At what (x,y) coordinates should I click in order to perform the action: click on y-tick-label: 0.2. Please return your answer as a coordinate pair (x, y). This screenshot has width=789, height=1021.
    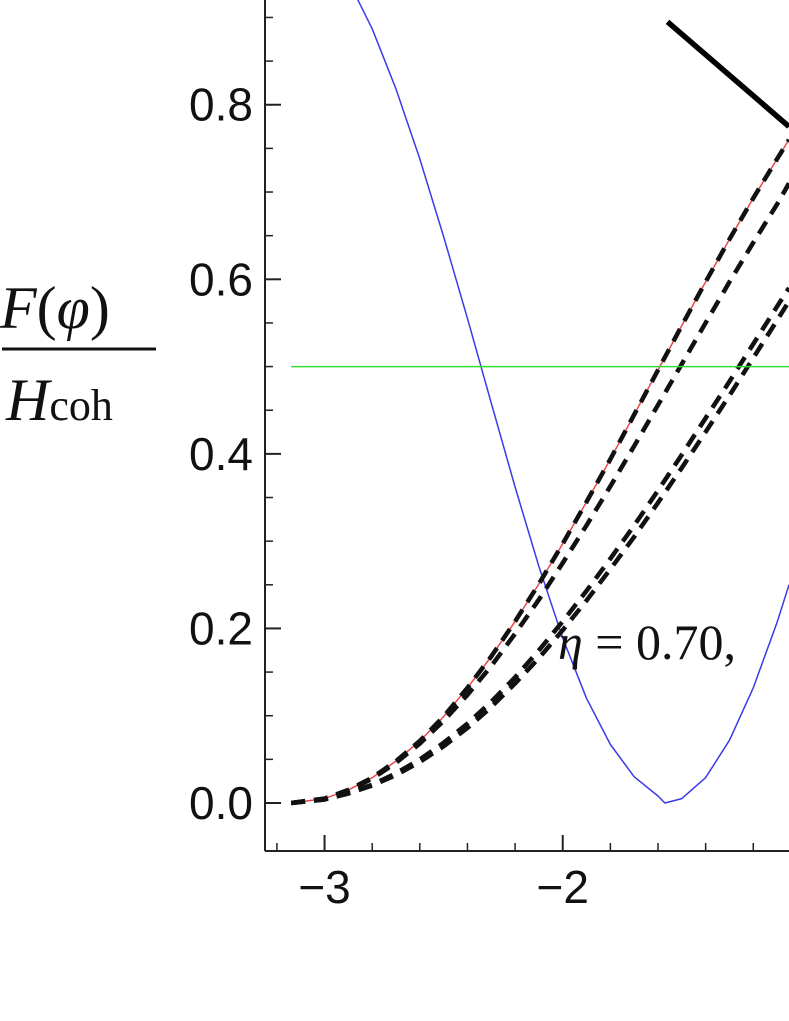
    Looking at the image, I should click on (221, 628).